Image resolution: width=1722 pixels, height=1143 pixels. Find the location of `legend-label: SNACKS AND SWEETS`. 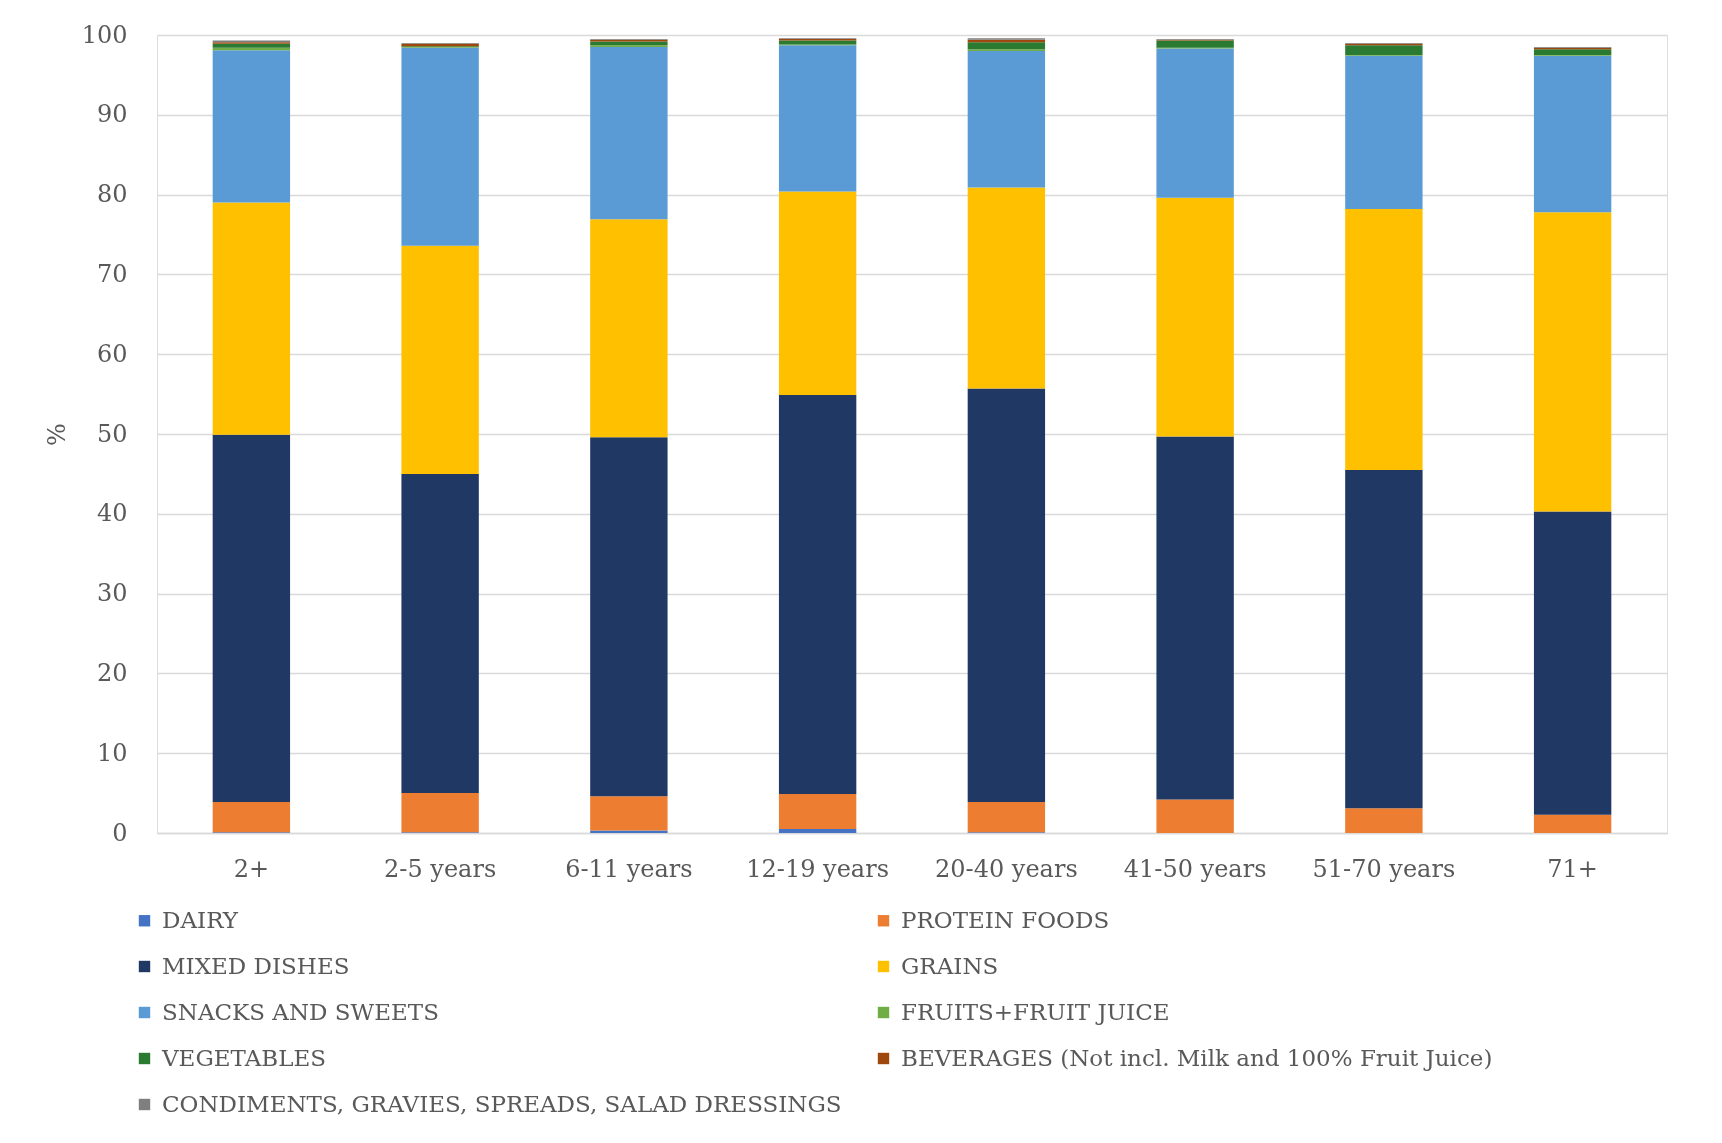

legend-label: SNACKS AND SWEETS is located at coordinates (300, 1011).